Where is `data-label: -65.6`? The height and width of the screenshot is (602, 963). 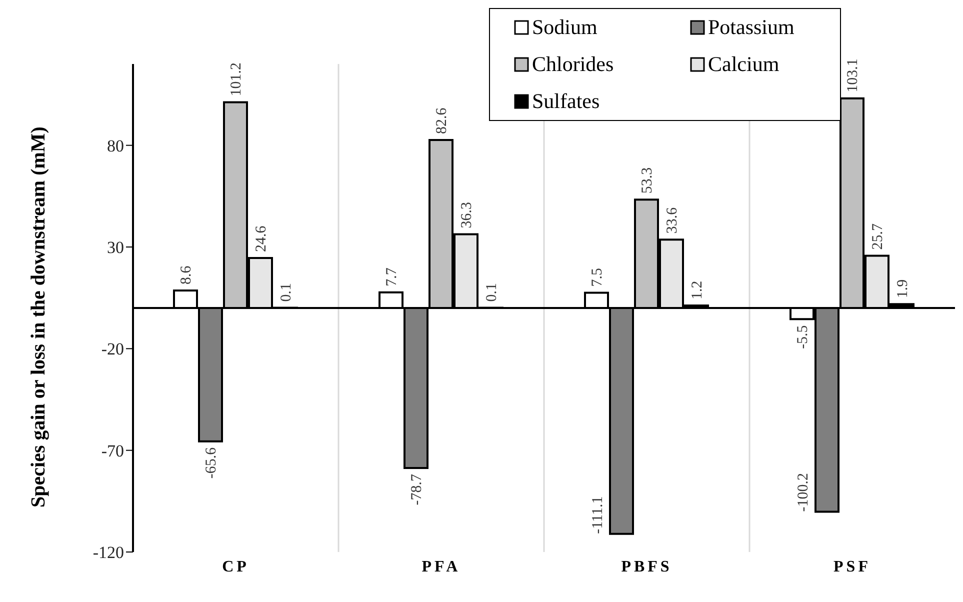 data-label: -65.6 is located at coordinates (212, 462).